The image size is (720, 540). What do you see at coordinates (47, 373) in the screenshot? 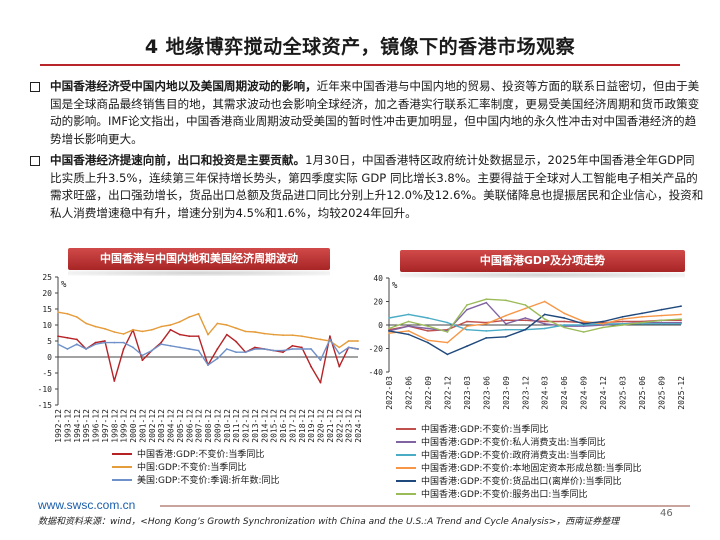
I see `y-tick-label: -5` at bounding box center [47, 373].